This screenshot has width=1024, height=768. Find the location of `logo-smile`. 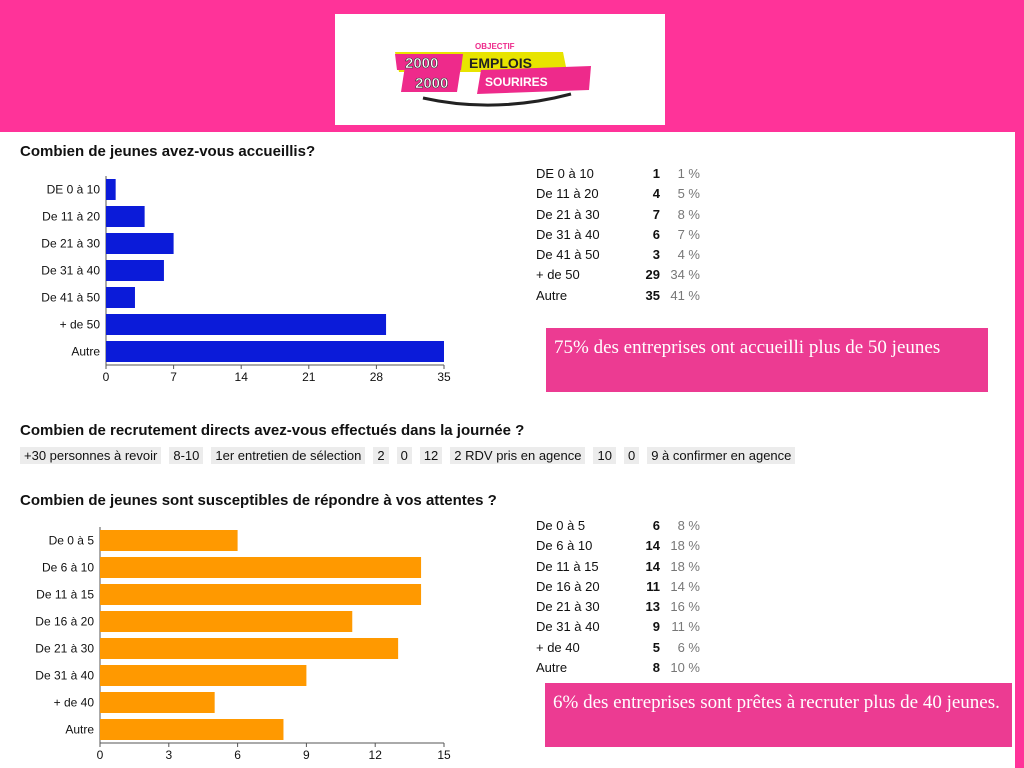

logo-smile is located at coordinates (497, 99).